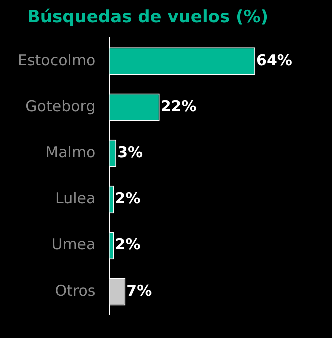 The width and height of the screenshot is (332, 338). What do you see at coordinates (131, 153) in the screenshot?
I see `data-label: 3%` at bounding box center [131, 153].